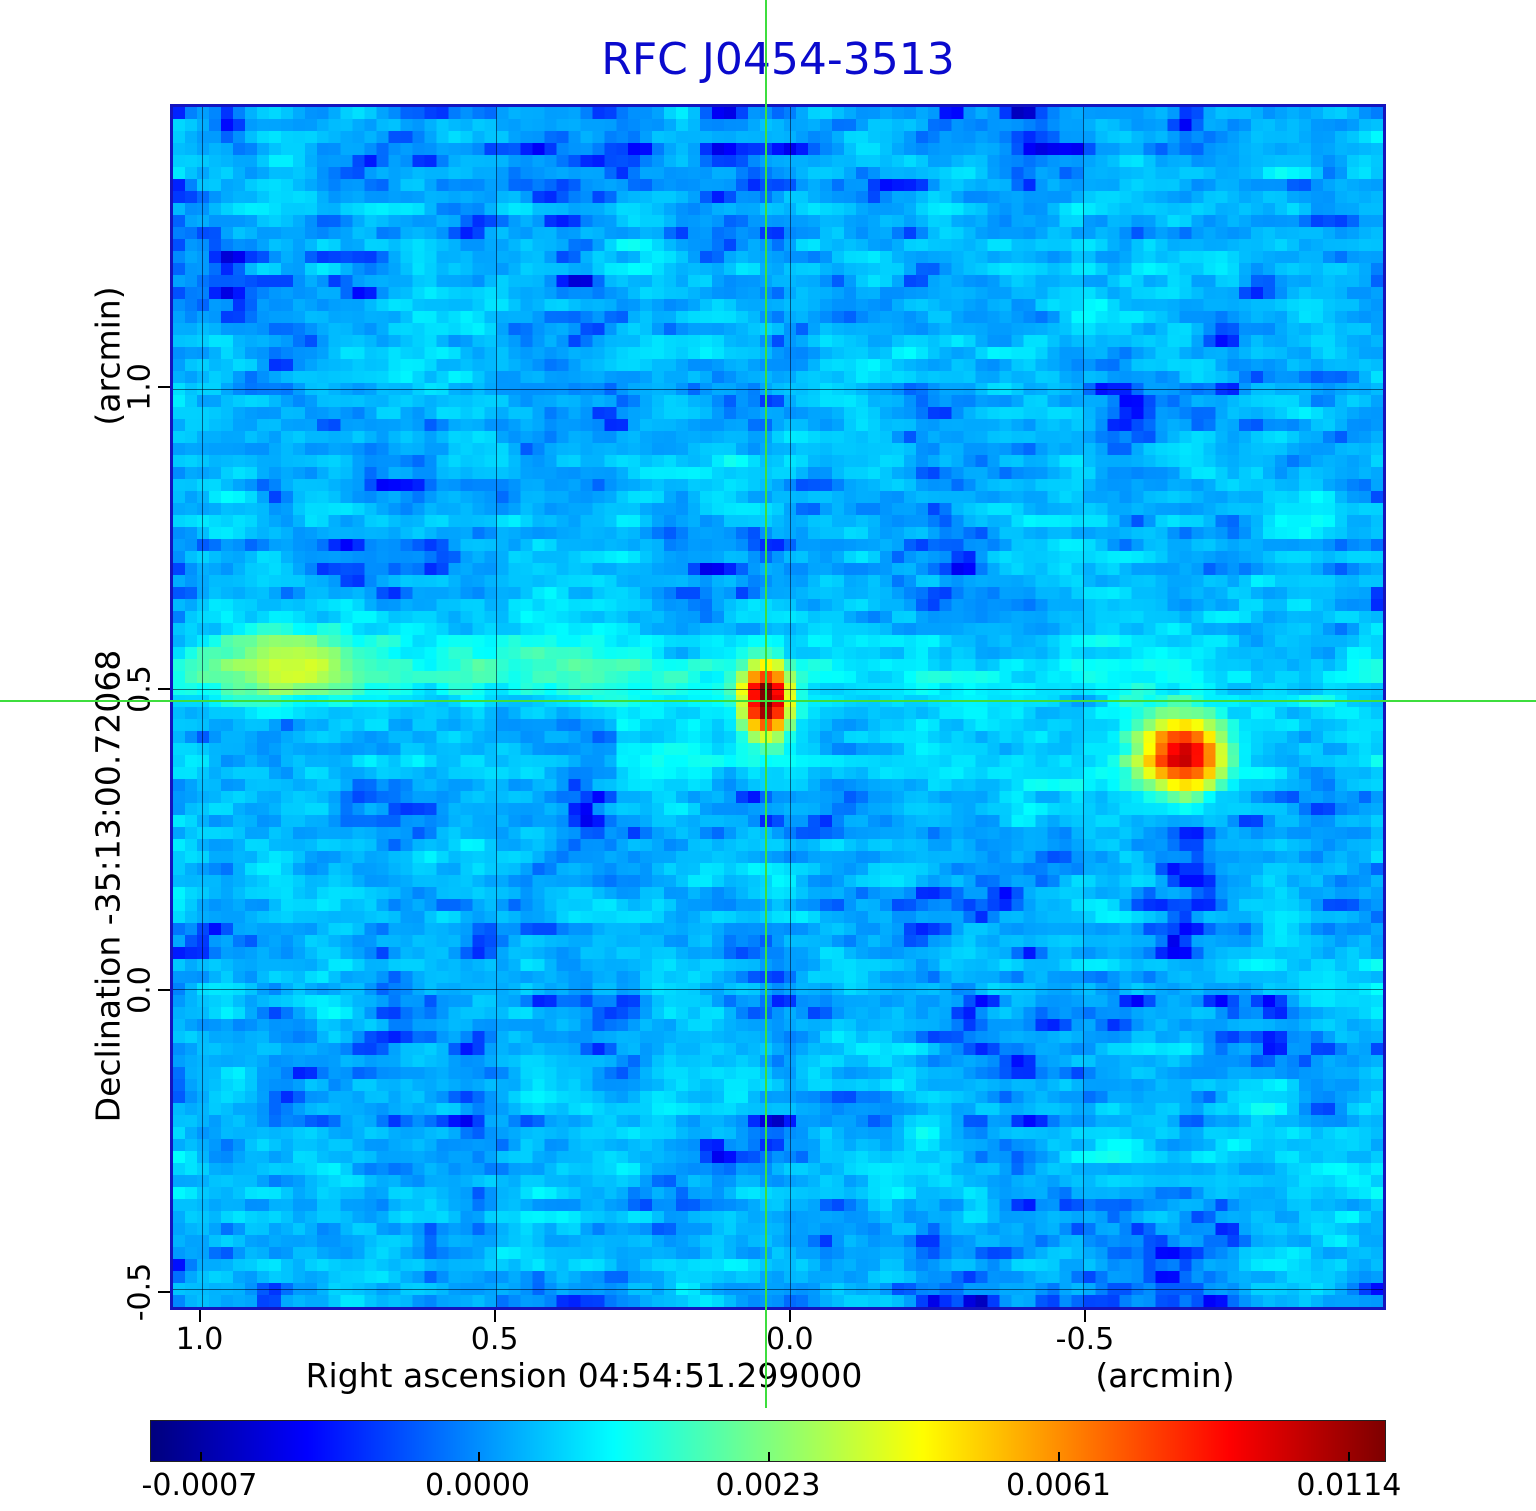 The width and height of the screenshot is (1536, 1511). I want to click on colorbar, so click(768, 1441).